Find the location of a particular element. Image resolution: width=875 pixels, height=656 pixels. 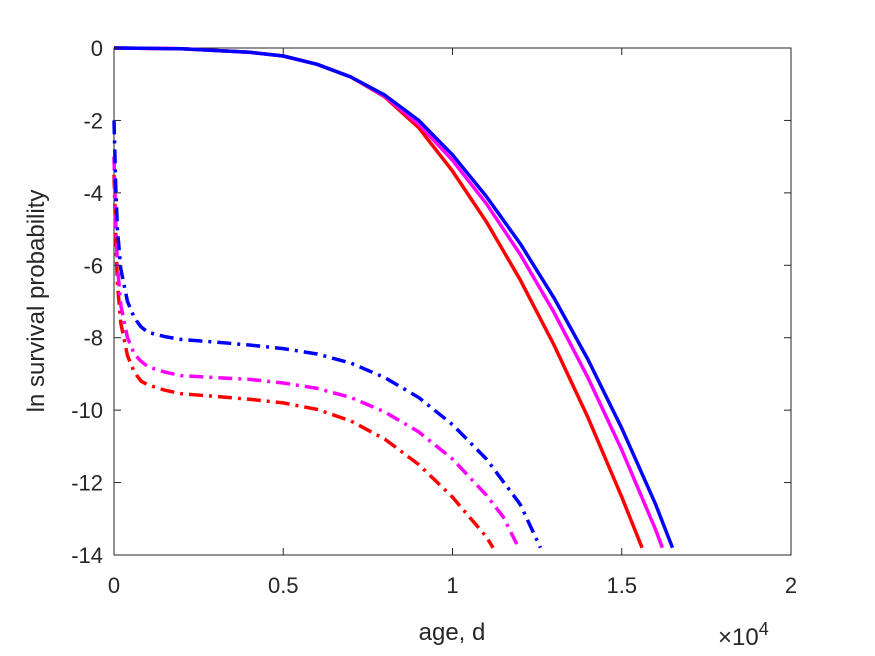

x-tick-label: 1.5 is located at coordinates (621, 585).